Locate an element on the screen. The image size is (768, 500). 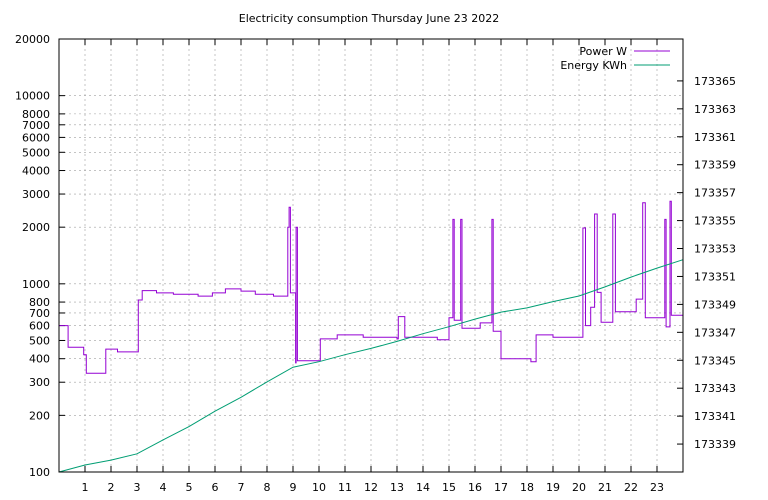
x-tick-label: 6 is located at coordinates (215, 487).